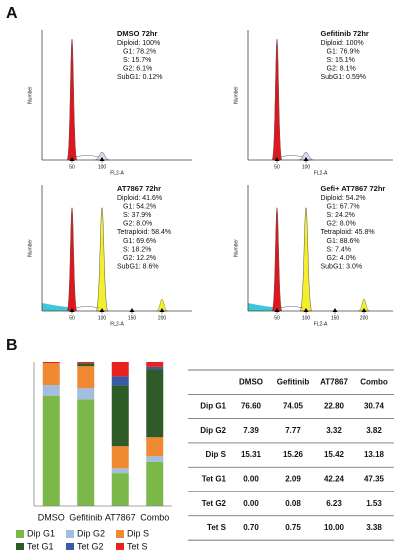 The width and height of the screenshot is (401, 550). What do you see at coordinates (154, 517) in the screenshot?
I see `x-tick-label: Combo` at bounding box center [154, 517].